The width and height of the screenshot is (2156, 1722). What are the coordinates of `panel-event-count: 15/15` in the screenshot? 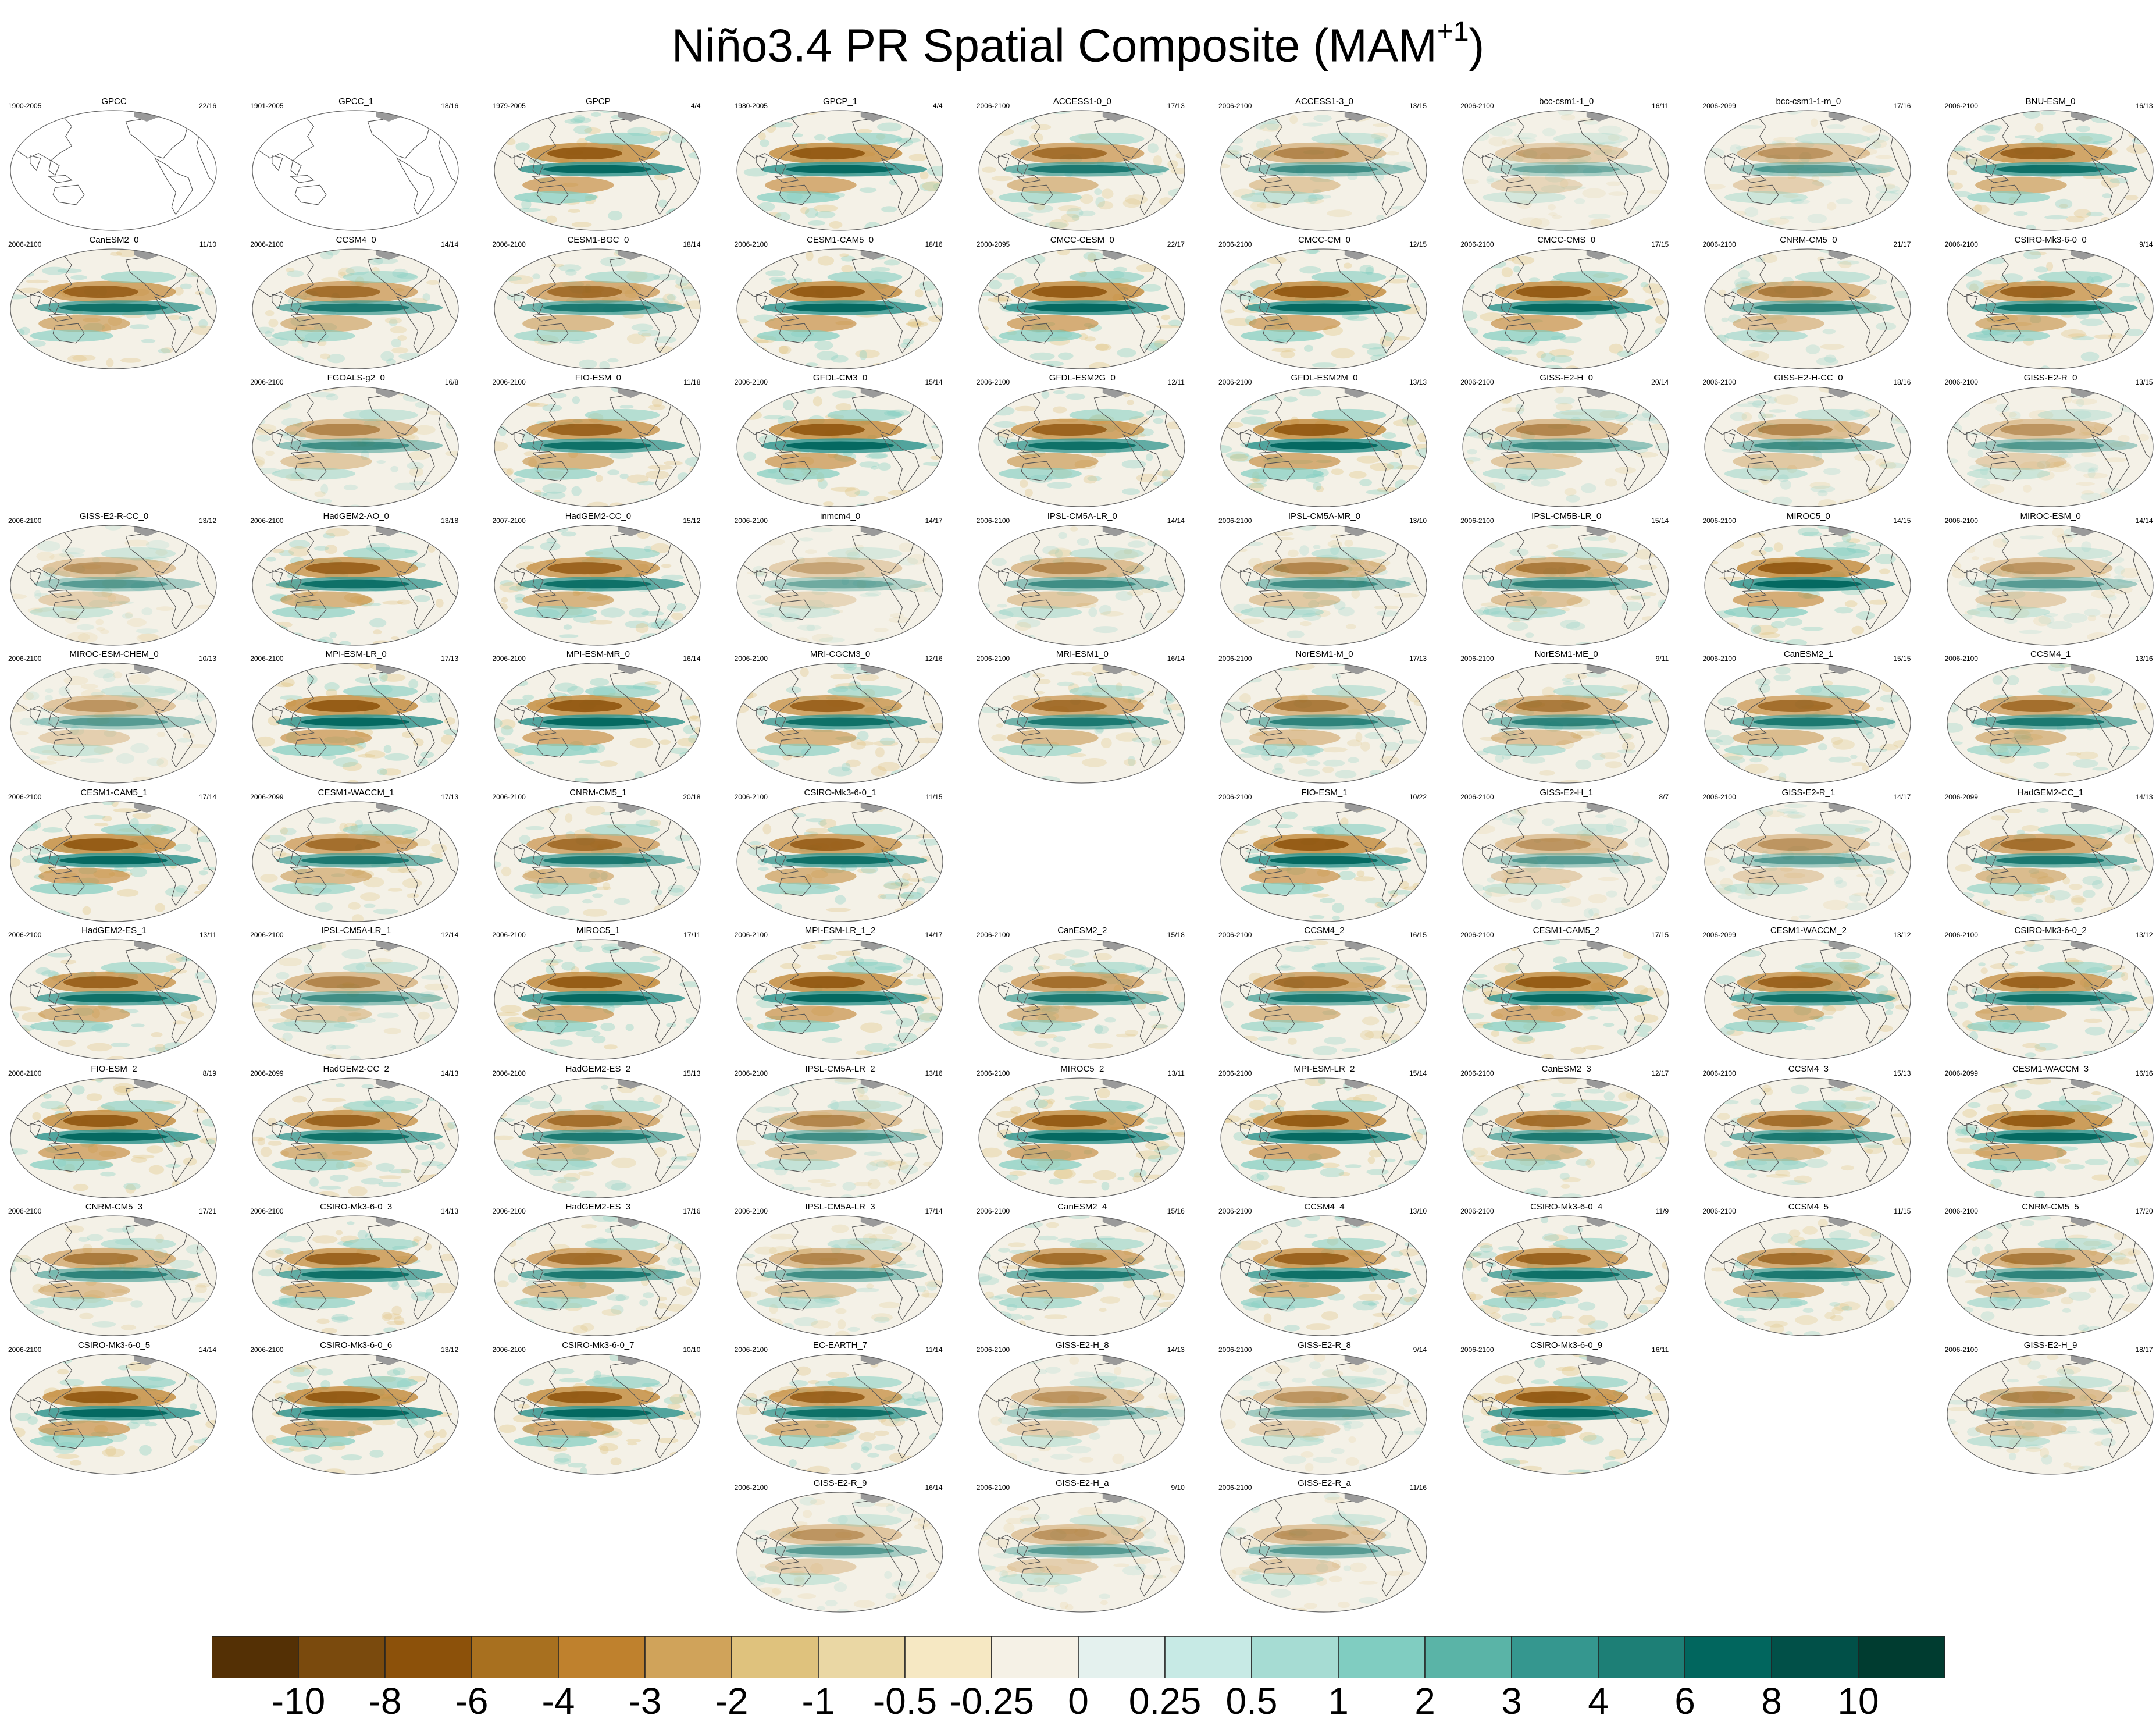 It's located at (1902, 659).